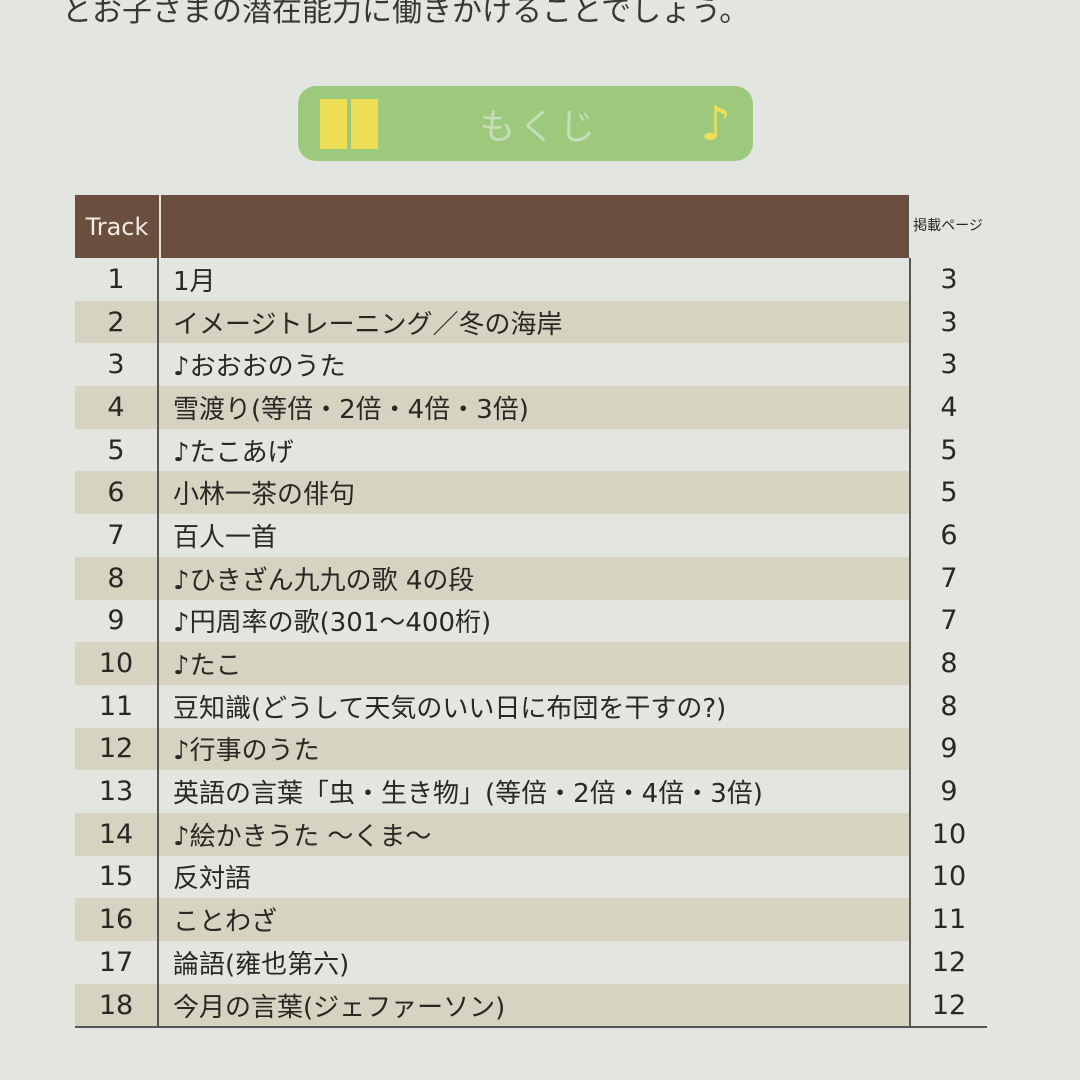 The height and width of the screenshot is (1080, 1080). Describe the element at coordinates (117, 706) in the screenshot. I see `cell-track: 11` at that location.